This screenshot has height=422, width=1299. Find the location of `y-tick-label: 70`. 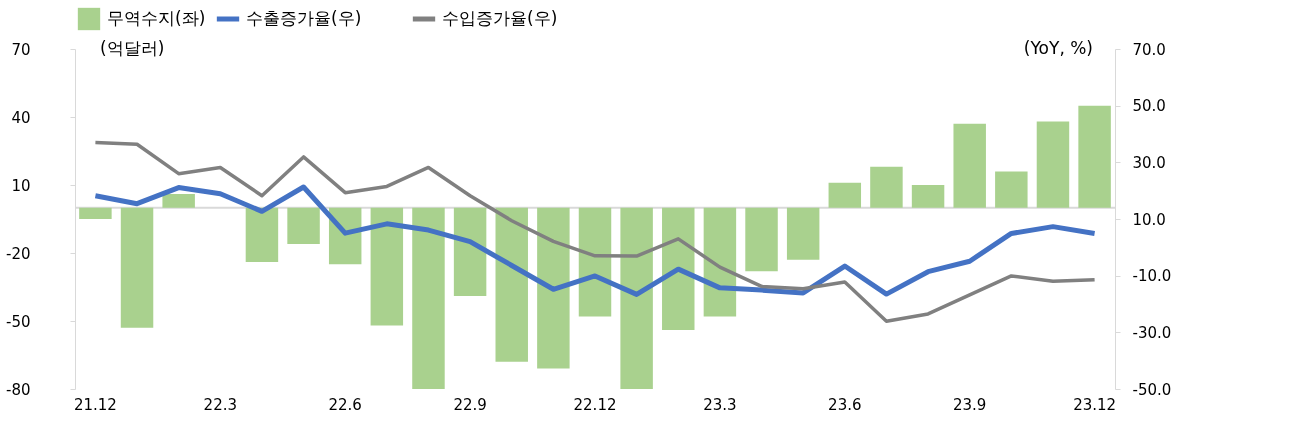

y-tick-label: 70 is located at coordinates (21, 49).